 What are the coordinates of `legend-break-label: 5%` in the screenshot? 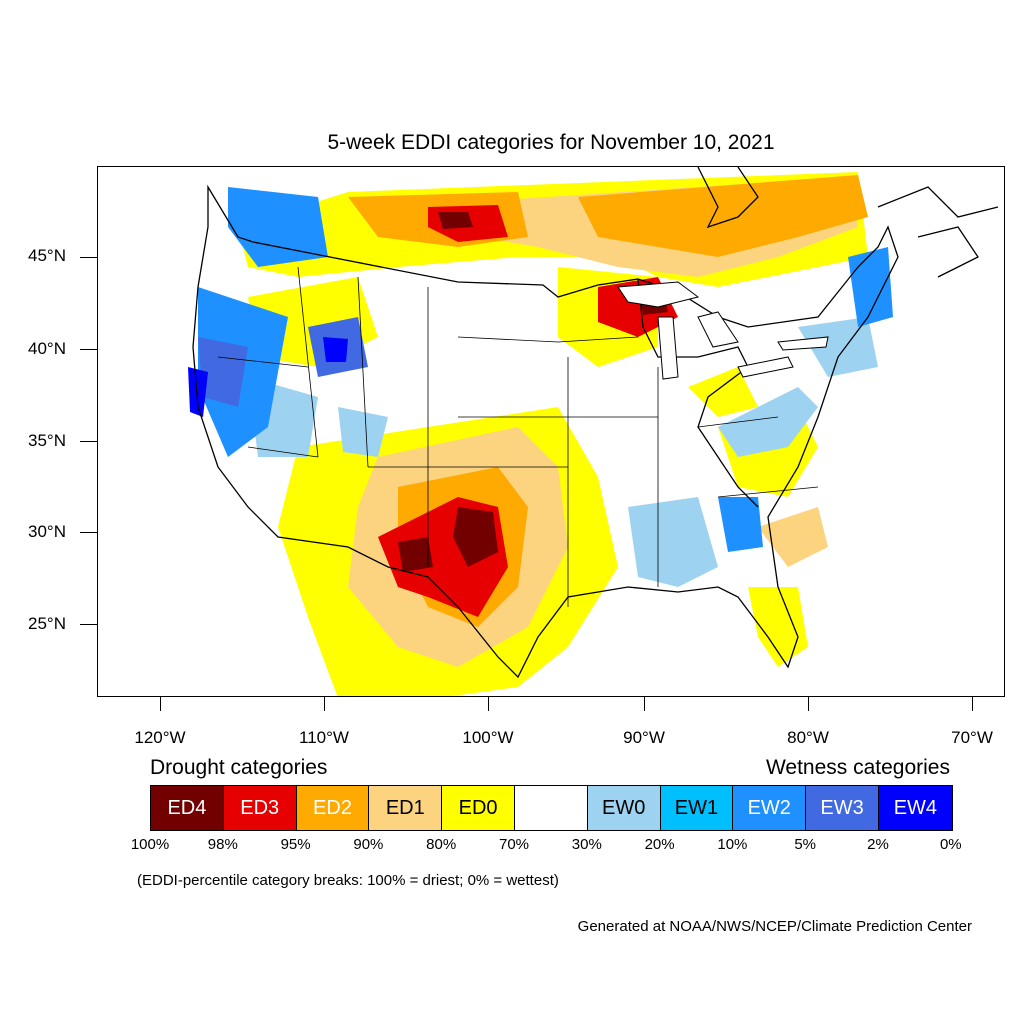 It's located at (805, 844).